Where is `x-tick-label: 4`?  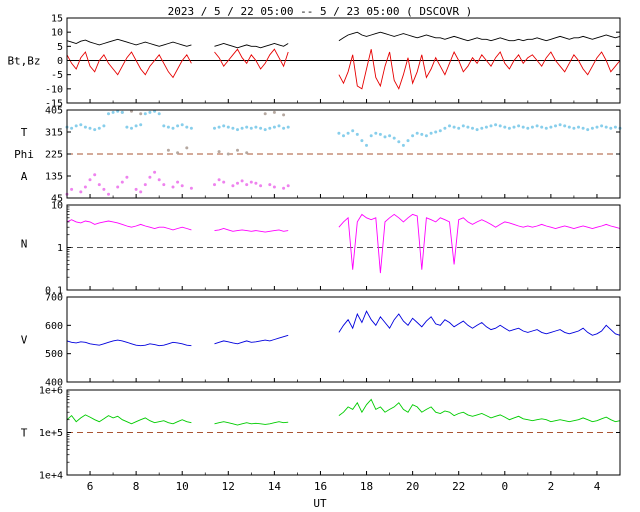
x-tick-label: 4 is located at coordinates (597, 486).